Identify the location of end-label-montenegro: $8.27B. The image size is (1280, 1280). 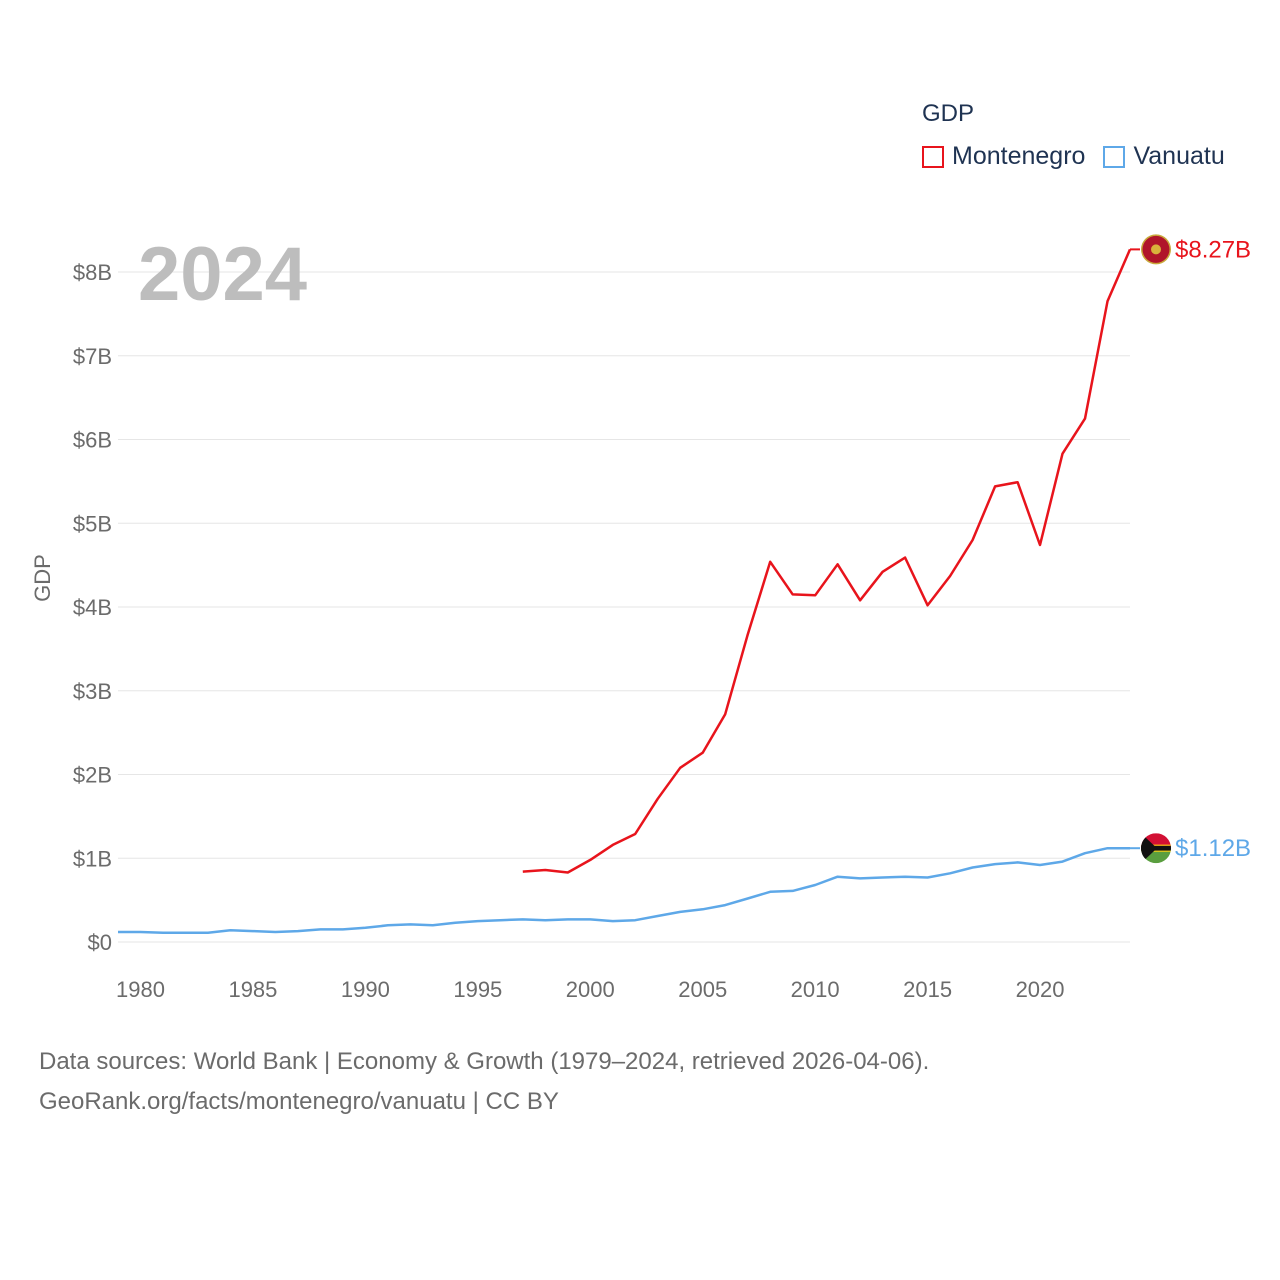
(1213, 249).